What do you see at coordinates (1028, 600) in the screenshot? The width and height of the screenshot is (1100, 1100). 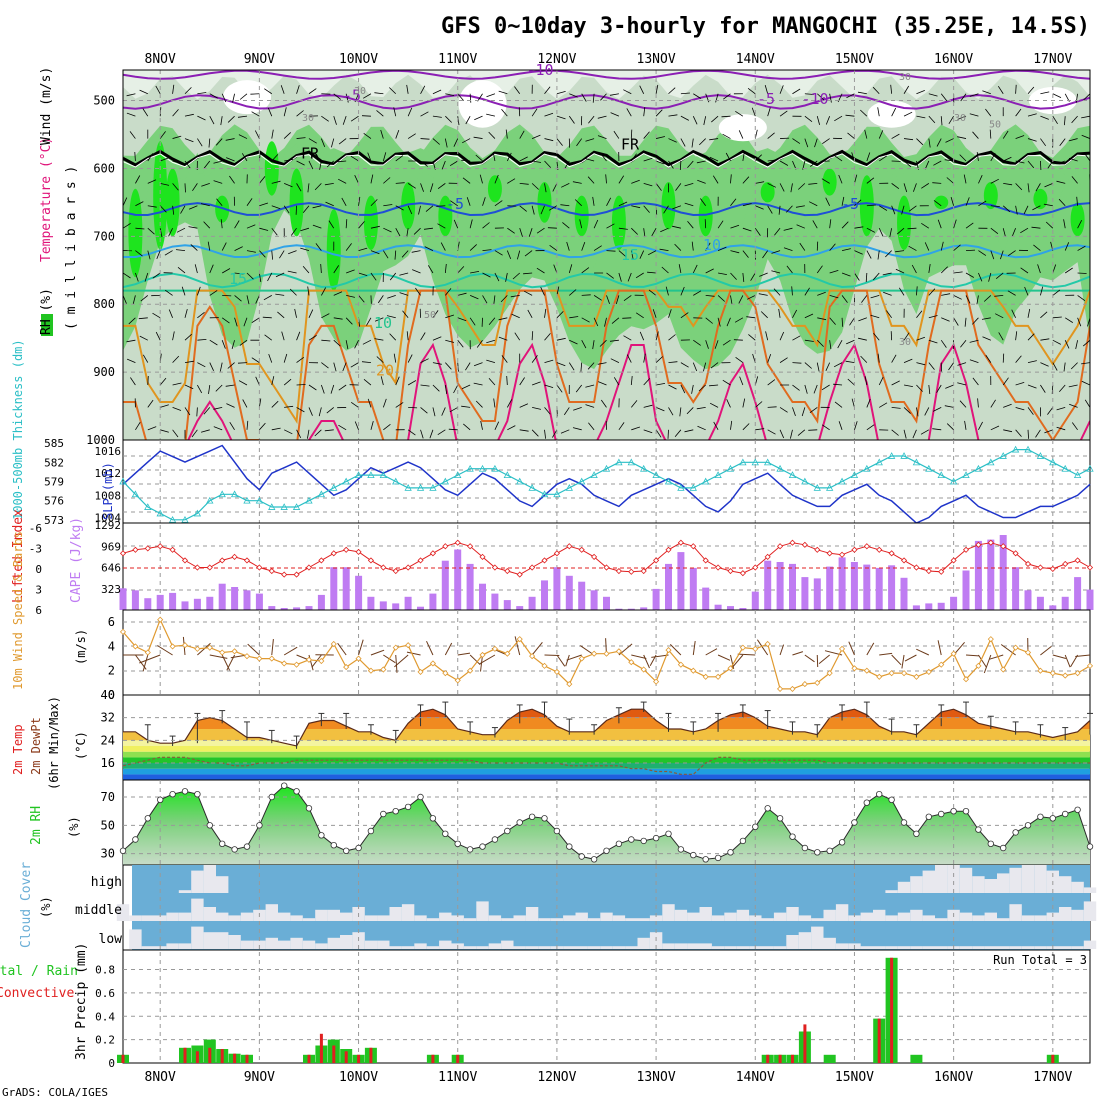 I see `cape-bar` at bounding box center [1028, 600].